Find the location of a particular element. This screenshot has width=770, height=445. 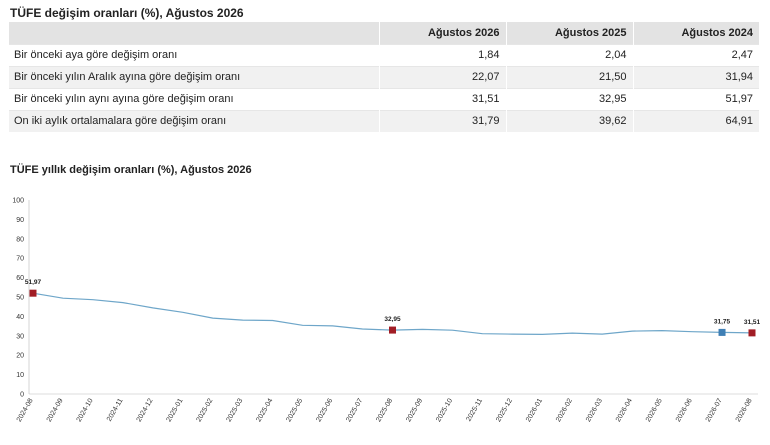

table-cell: 31,79 is located at coordinates (443, 121).